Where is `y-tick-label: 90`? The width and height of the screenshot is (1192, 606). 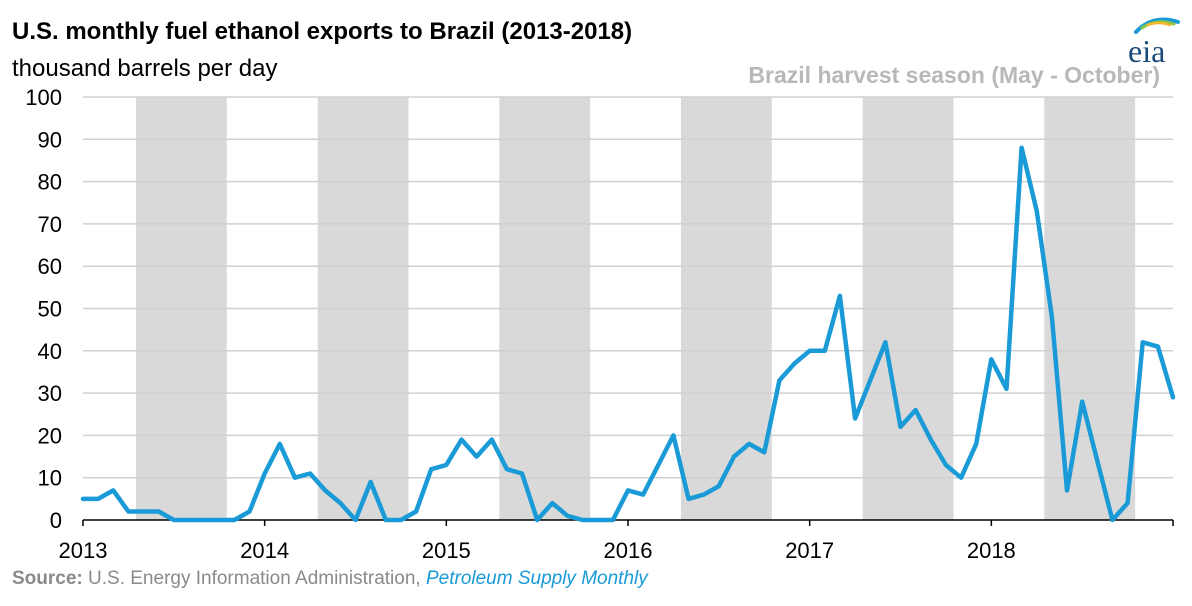 y-tick-label: 90 is located at coordinates (50, 139).